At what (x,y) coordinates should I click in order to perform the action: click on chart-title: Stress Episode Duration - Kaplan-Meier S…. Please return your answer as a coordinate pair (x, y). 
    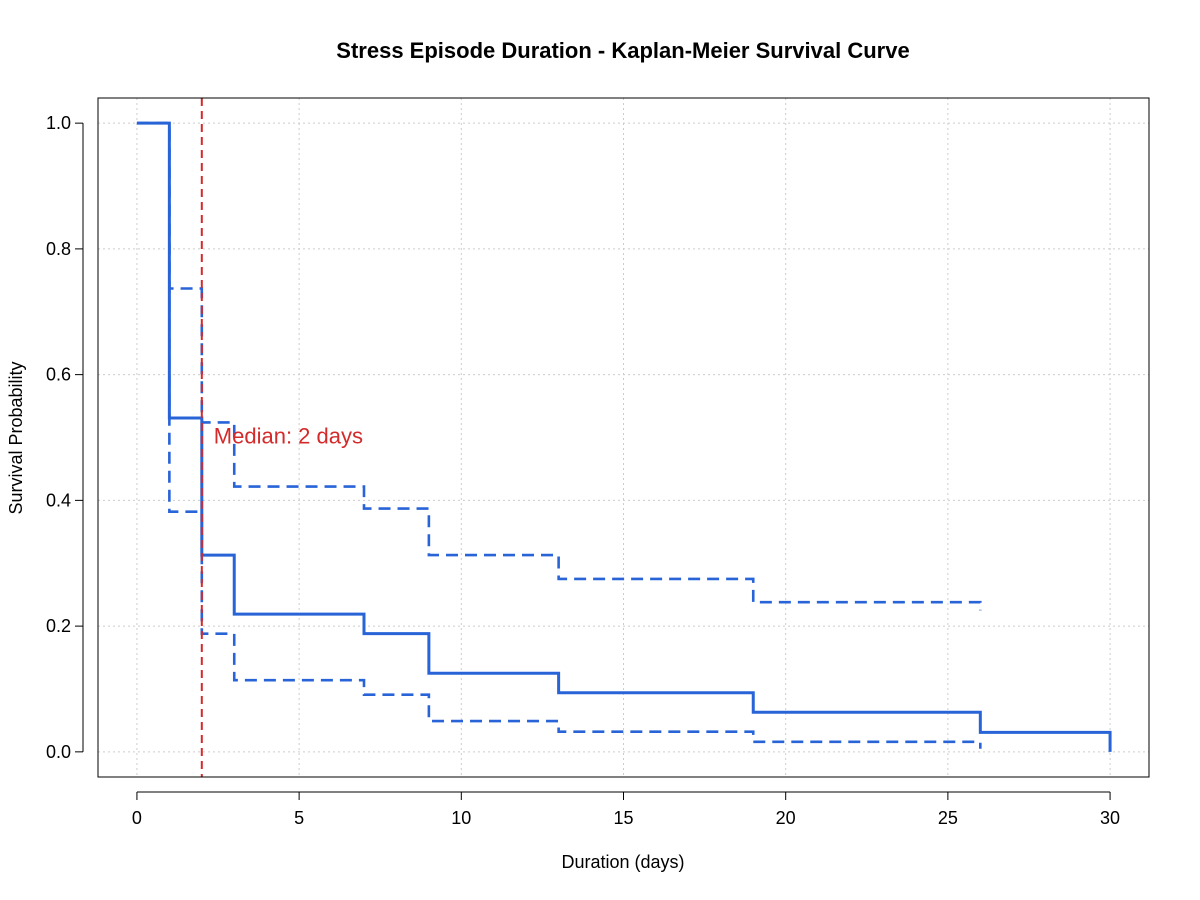
    Looking at the image, I should click on (622, 50).